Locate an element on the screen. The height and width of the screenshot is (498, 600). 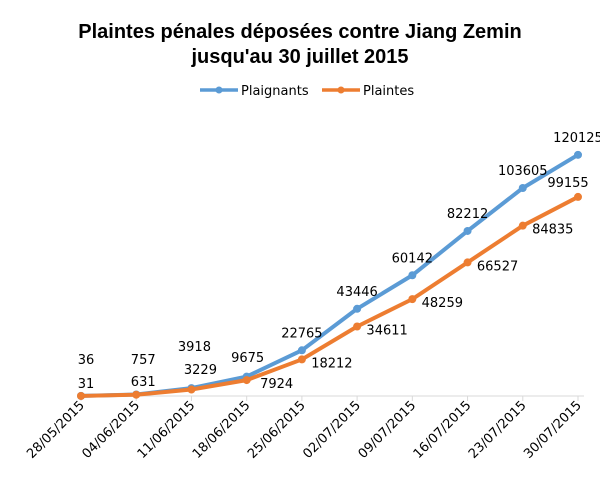
x-tick-label: 09/07/2015 is located at coordinates (388, 430).